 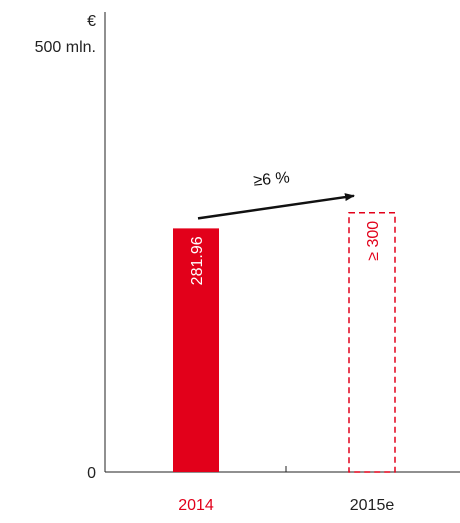 What do you see at coordinates (372, 505) in the screenshot?
I see `x-tick-label-2015e: 2015e` at bounding box center [372, 505].